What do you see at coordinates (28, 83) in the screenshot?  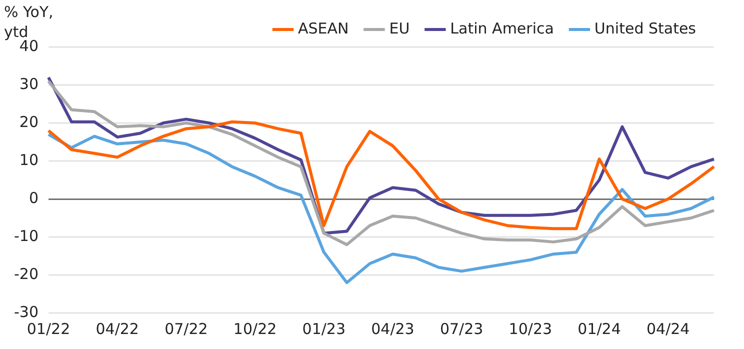 I see `y-tick-label: 30` at bounding box center [28, 83].